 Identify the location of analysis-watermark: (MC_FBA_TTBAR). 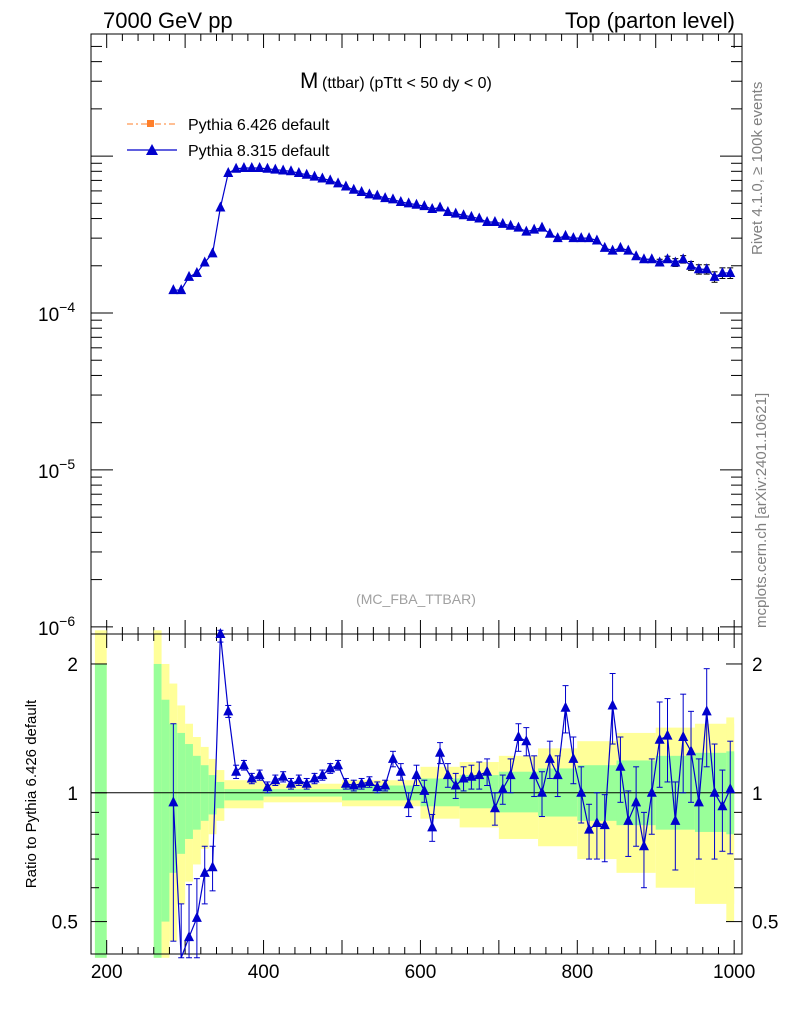
(416, 599).